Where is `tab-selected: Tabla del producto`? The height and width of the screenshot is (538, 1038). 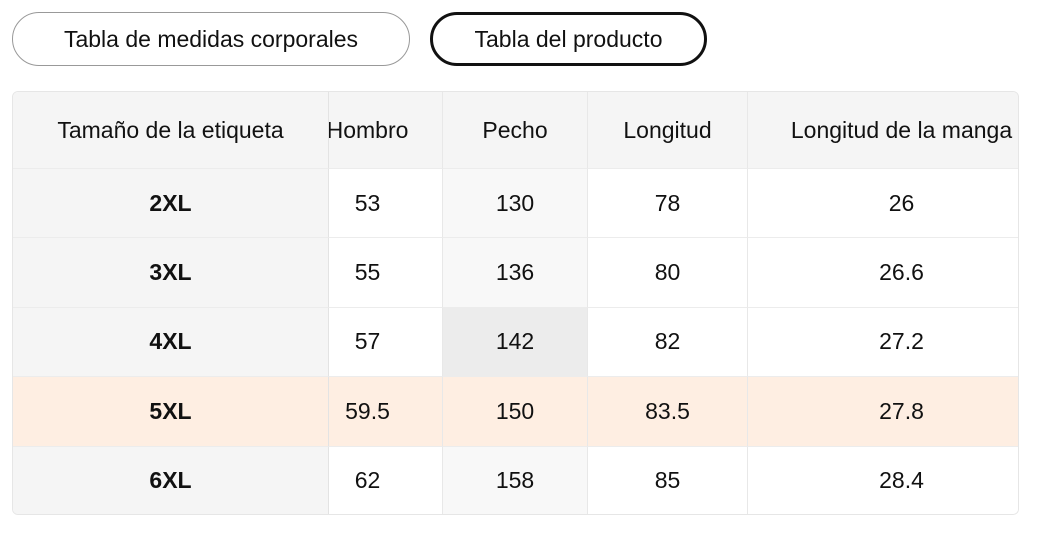
tab-selected: Tabla del producto is located at coordinates (568, 39).